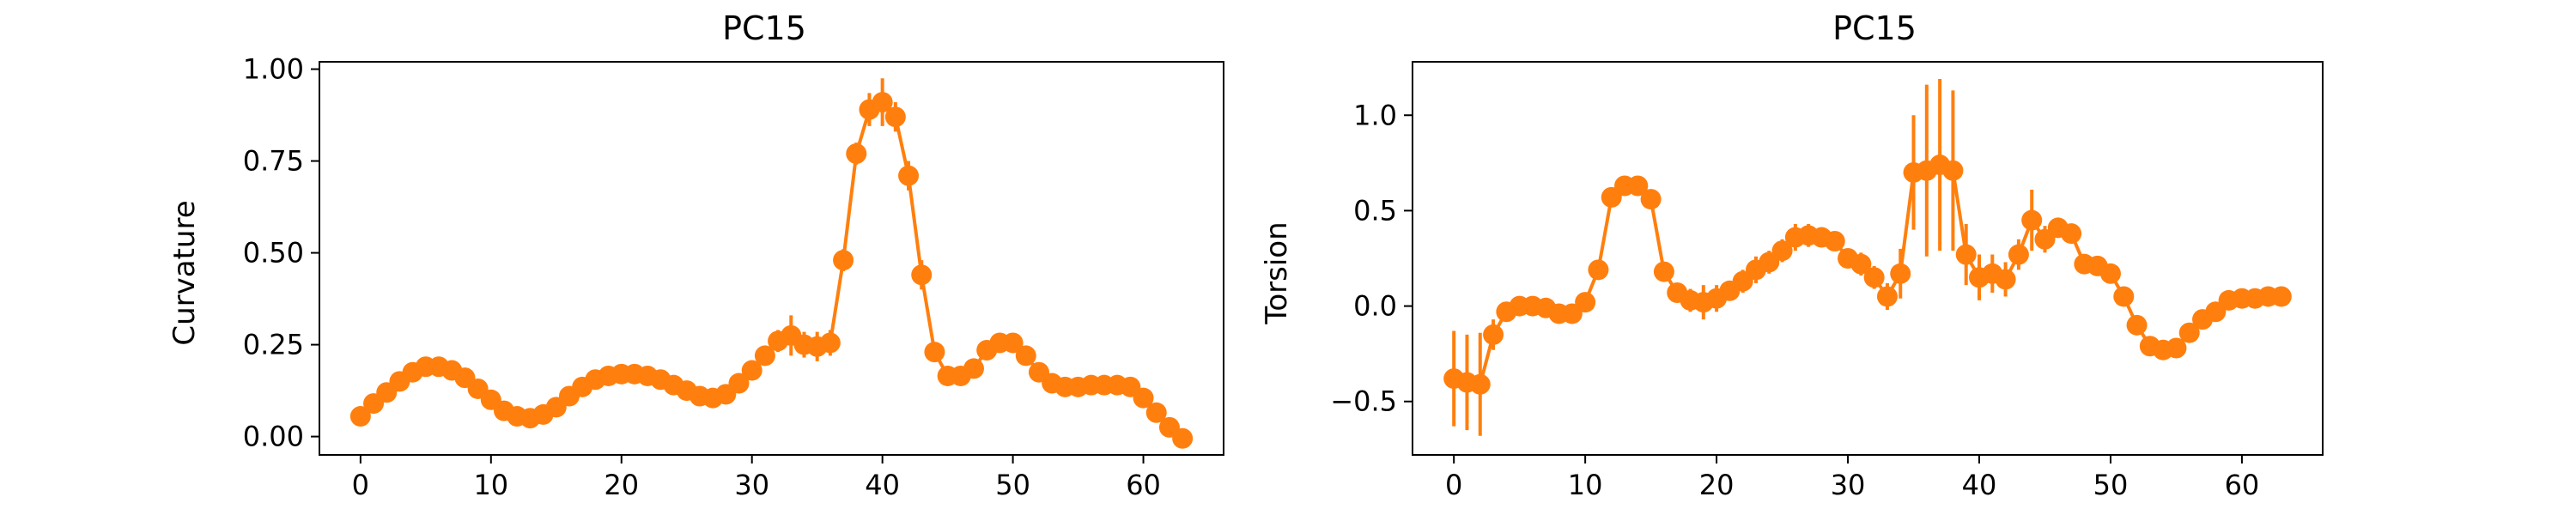 Image resolution: width=2576 pixels, height=515 pixels. Describe the element at coordinates (1586, 485) in the screenshot. I see `torsion-x-tick-label: 10` at that location.